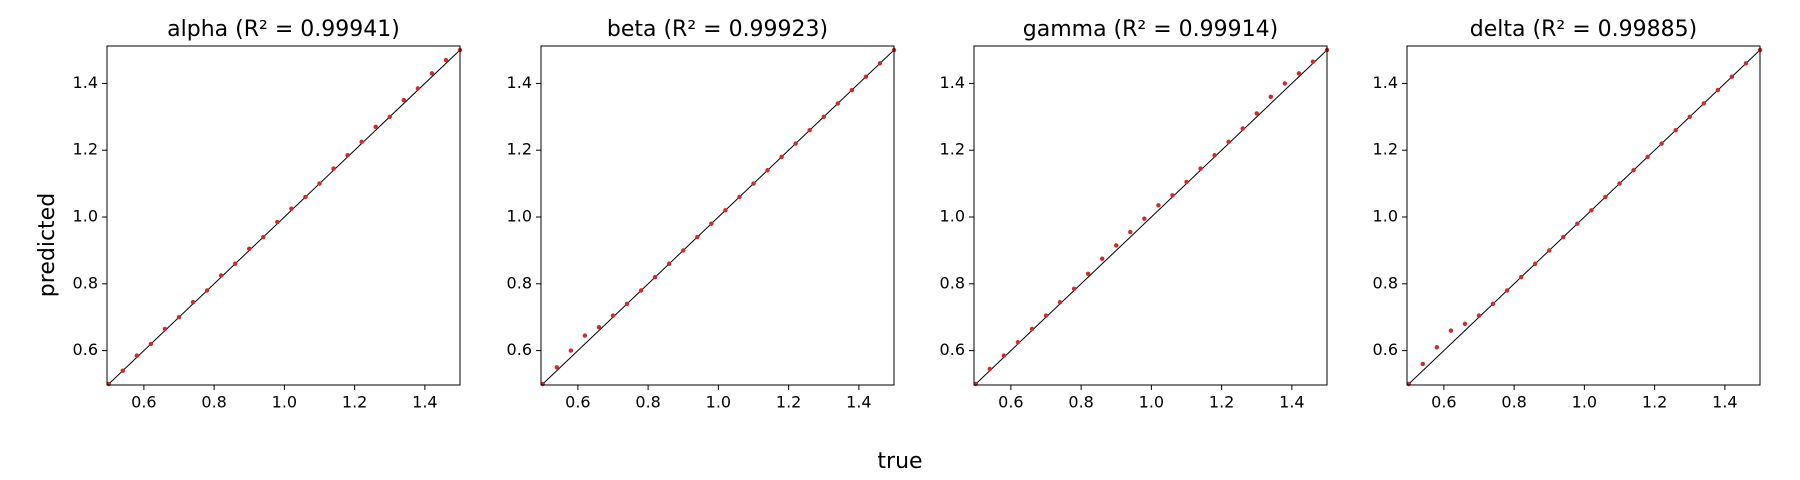 This screenshot has height=480, width=1800. What do you see at coordinates (1150, 29) in the screenshot?
I see `subplot-title: gamma (R² = 0.99914)` at bounding box center [1150, 29].